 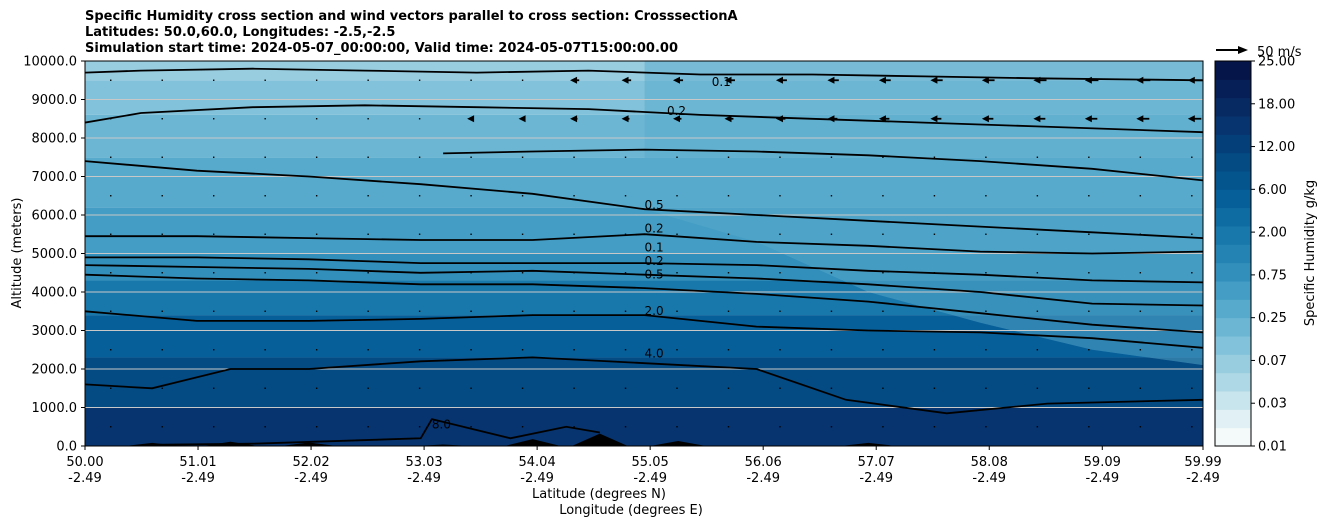 I want to click on y-tick-label-3: 3000.0, so click(x=55, y=331).